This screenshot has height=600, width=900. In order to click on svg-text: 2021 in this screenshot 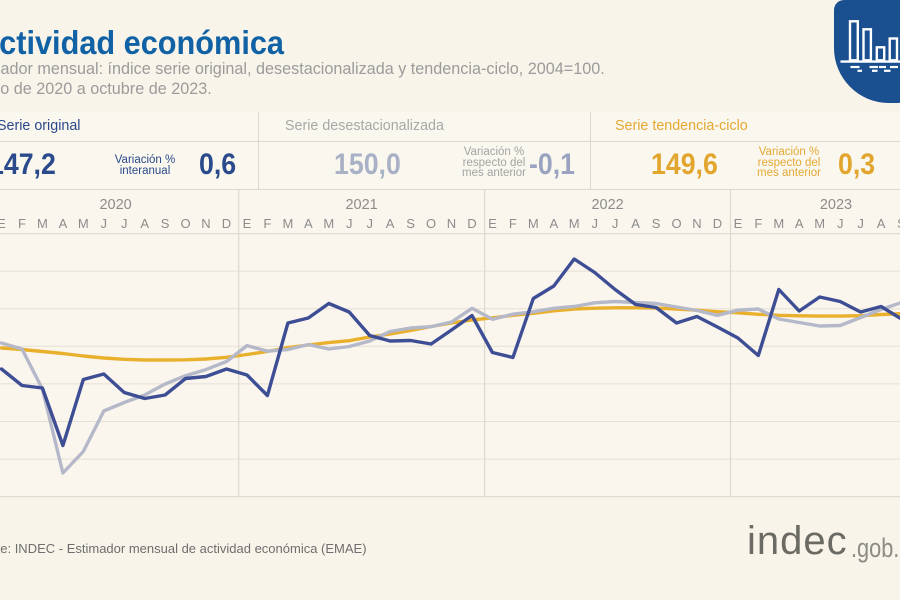, I will do `click(361, 205)`.